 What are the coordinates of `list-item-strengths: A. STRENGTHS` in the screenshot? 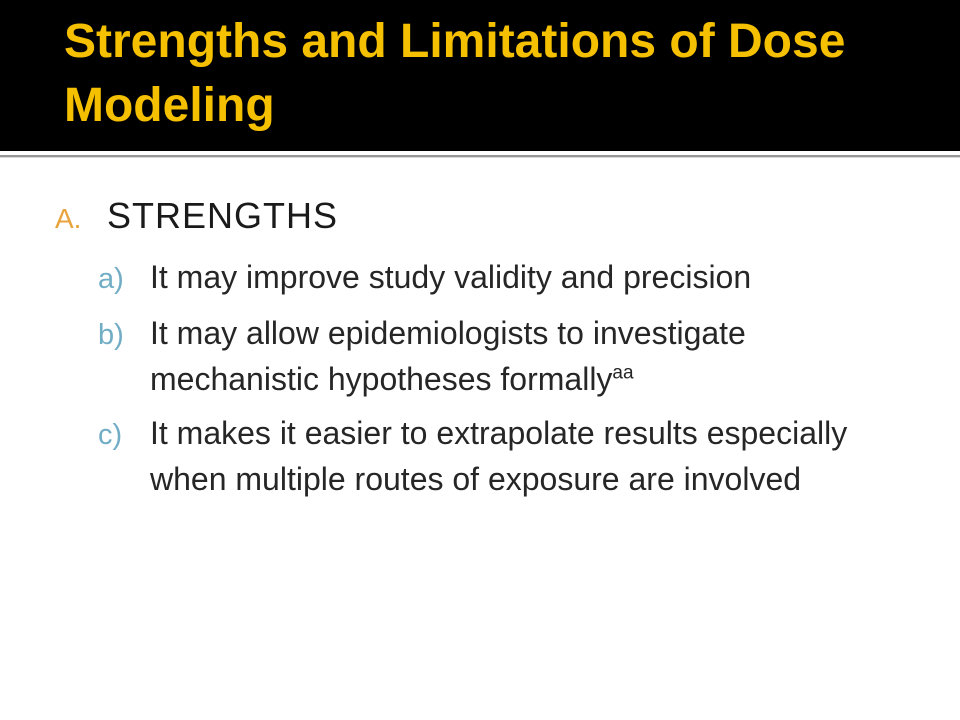 It's located at (480, 217).